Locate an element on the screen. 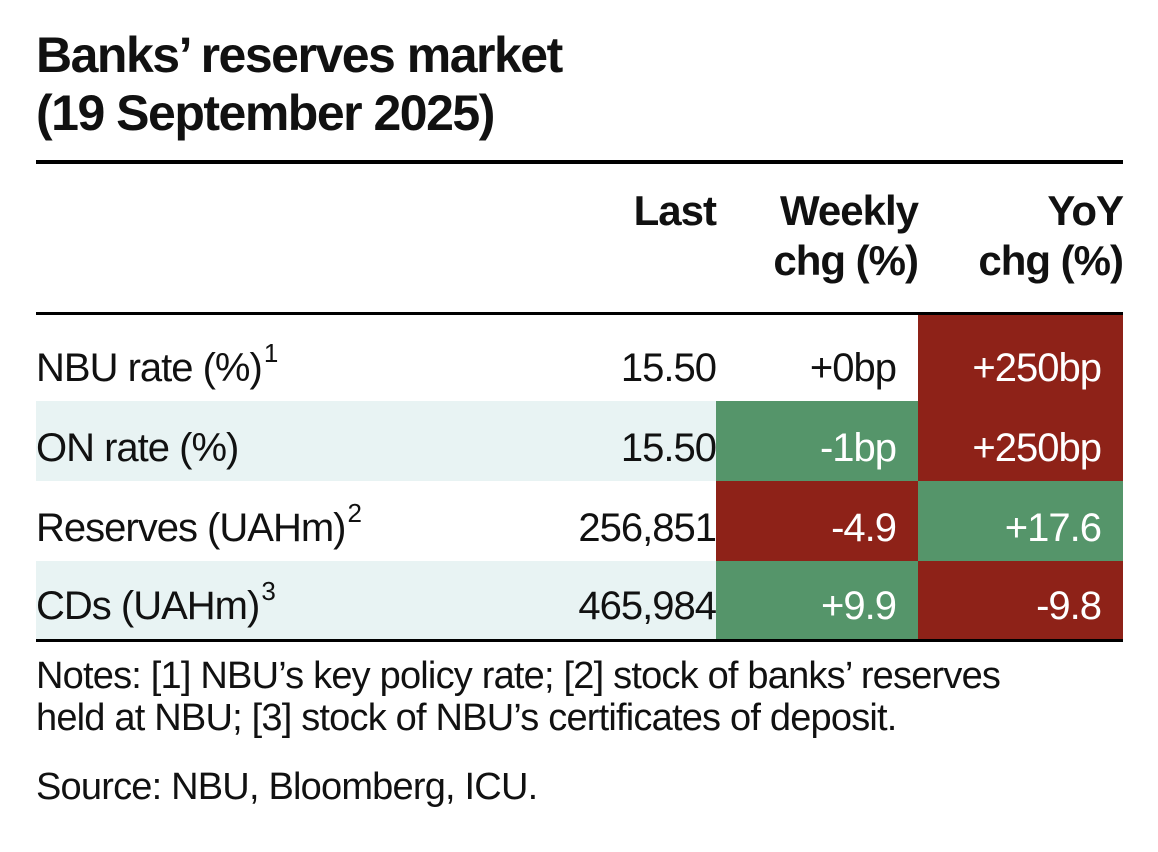  last-value-cell: 465,984 is located at coordinates (616, 600).